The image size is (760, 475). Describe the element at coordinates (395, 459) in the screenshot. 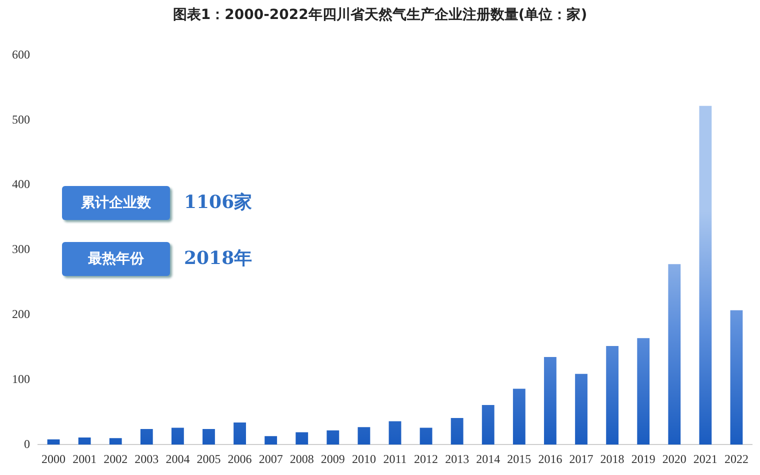

I see `x-tick-label: 2011` at that location.